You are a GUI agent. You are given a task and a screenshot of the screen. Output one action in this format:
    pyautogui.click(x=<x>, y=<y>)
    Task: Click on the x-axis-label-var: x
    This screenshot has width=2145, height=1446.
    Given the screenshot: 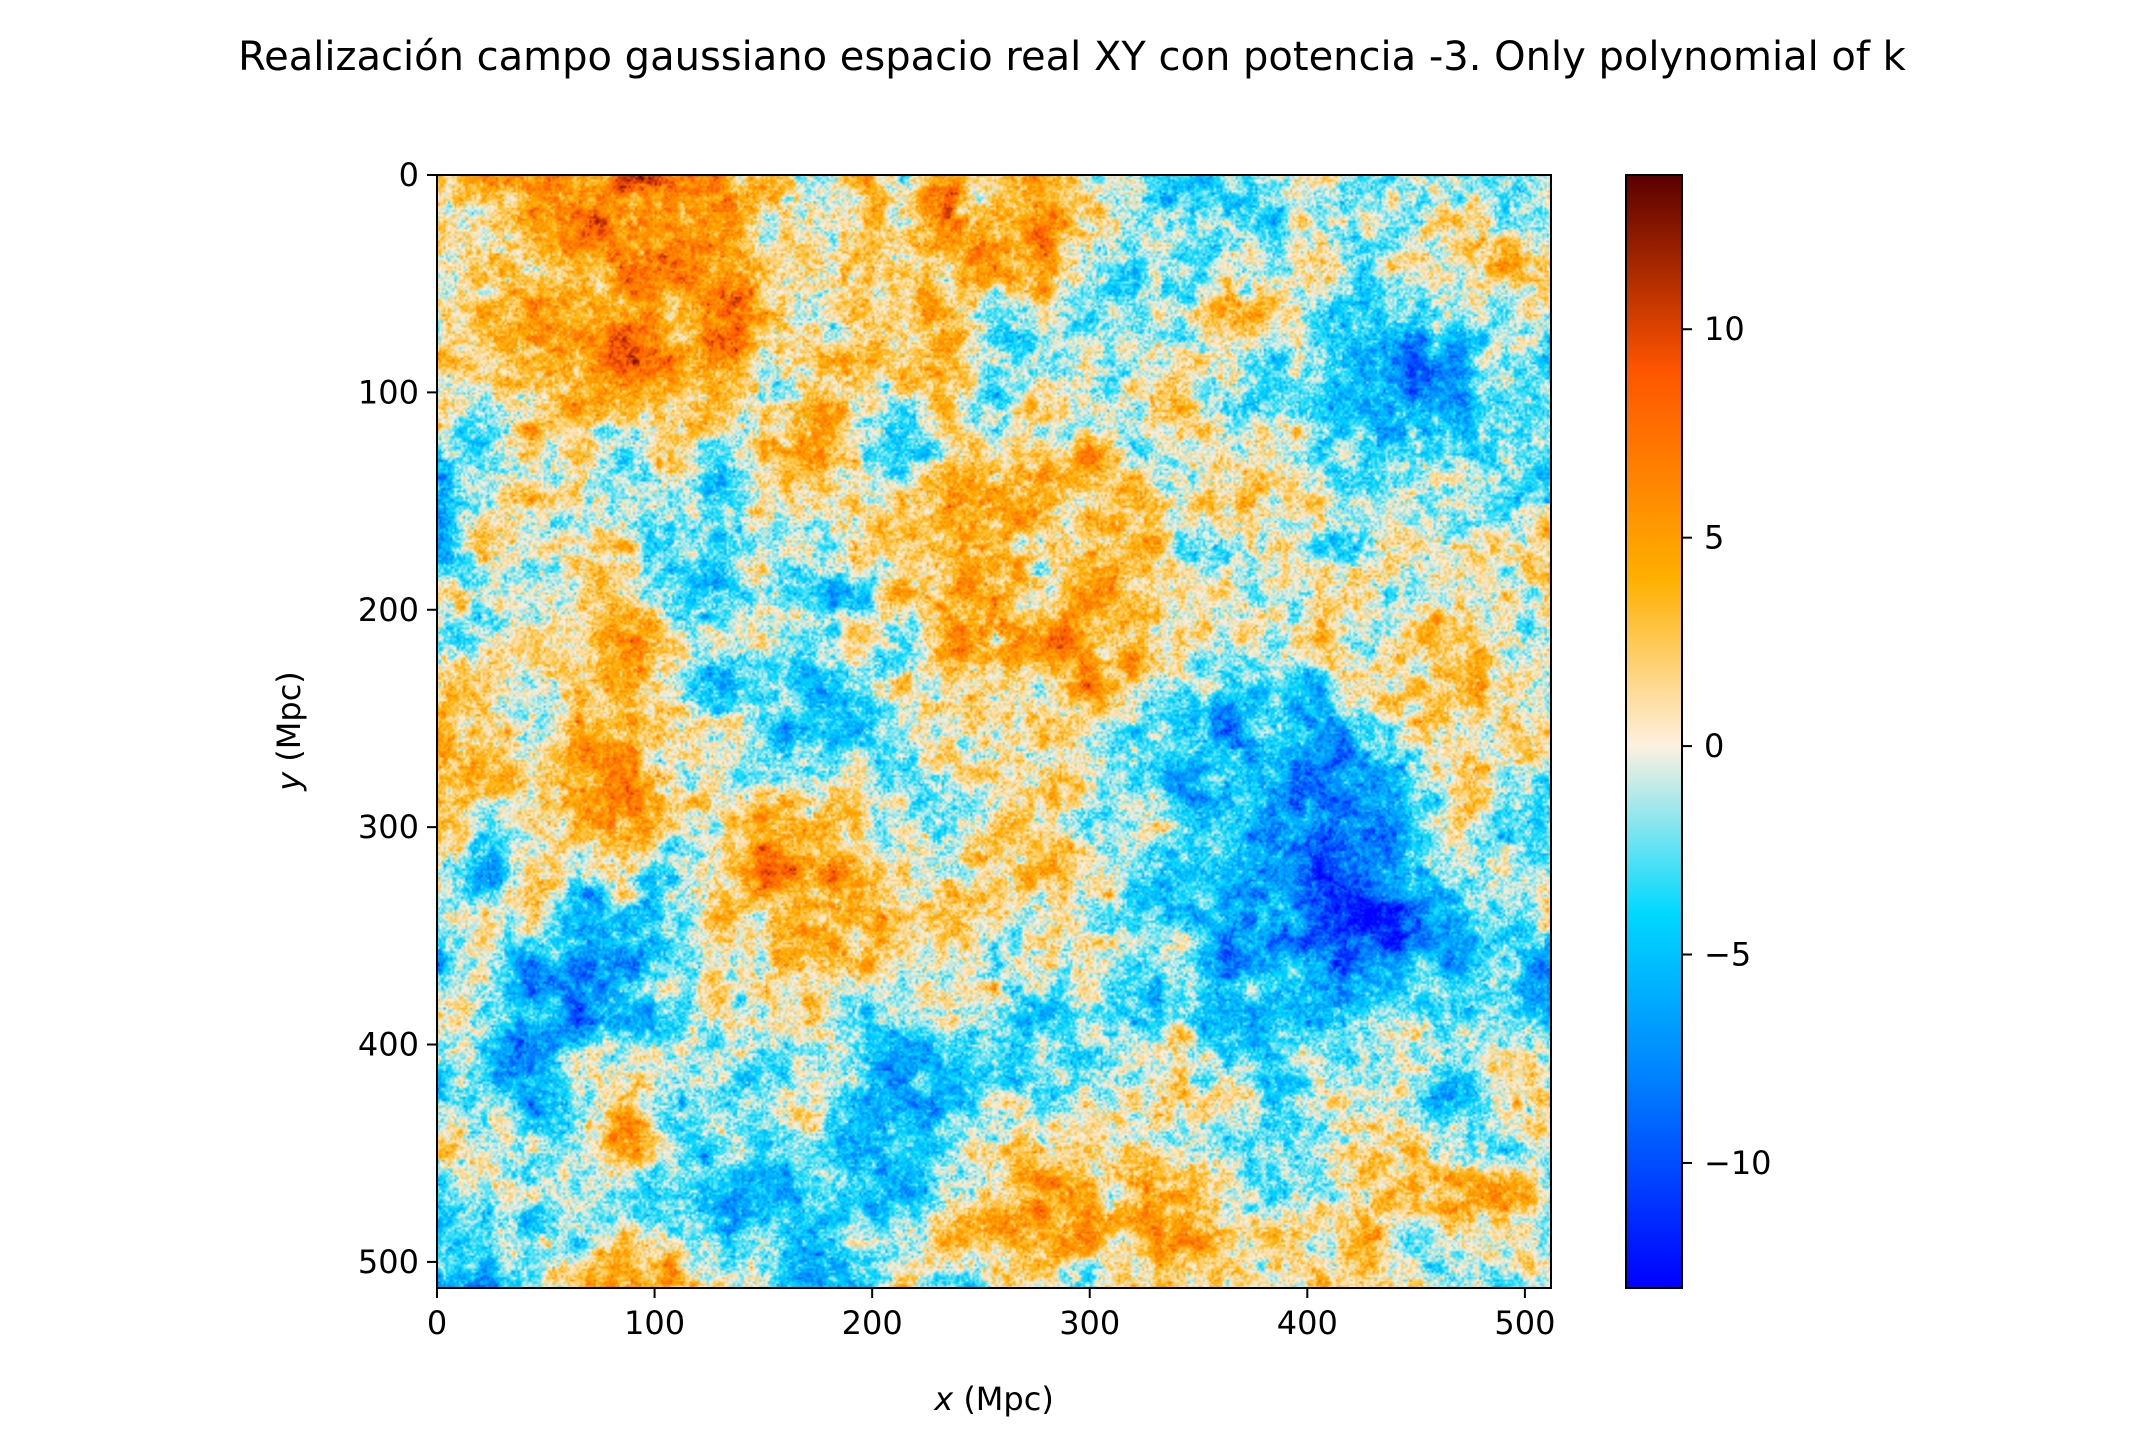 What is the action you would take?
    pyautogui.click(x=943, y=1399)
    